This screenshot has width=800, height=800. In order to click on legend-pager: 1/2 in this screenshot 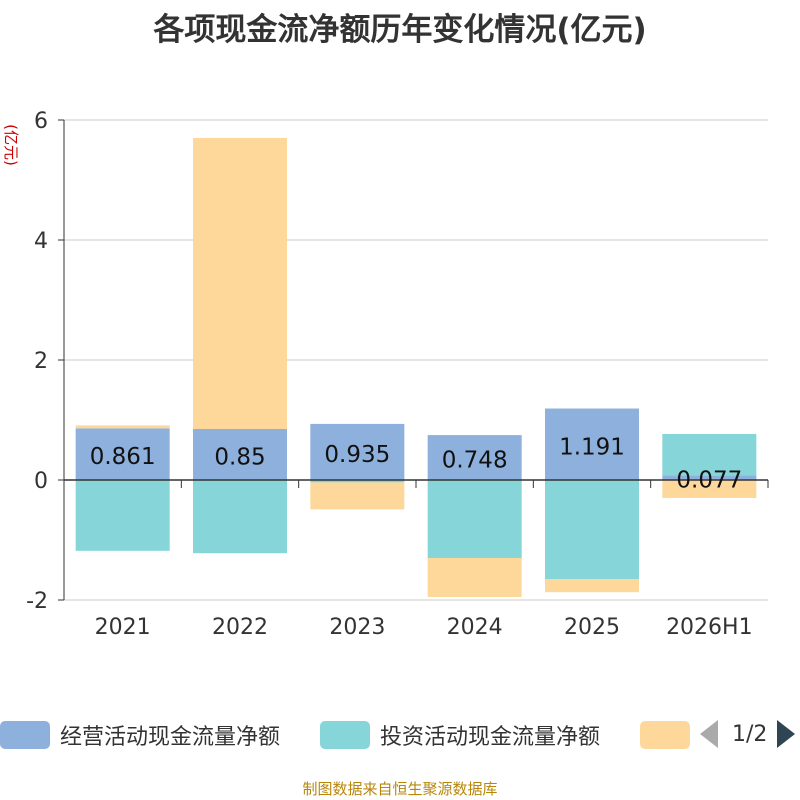, I will do `click(748, 734)`.